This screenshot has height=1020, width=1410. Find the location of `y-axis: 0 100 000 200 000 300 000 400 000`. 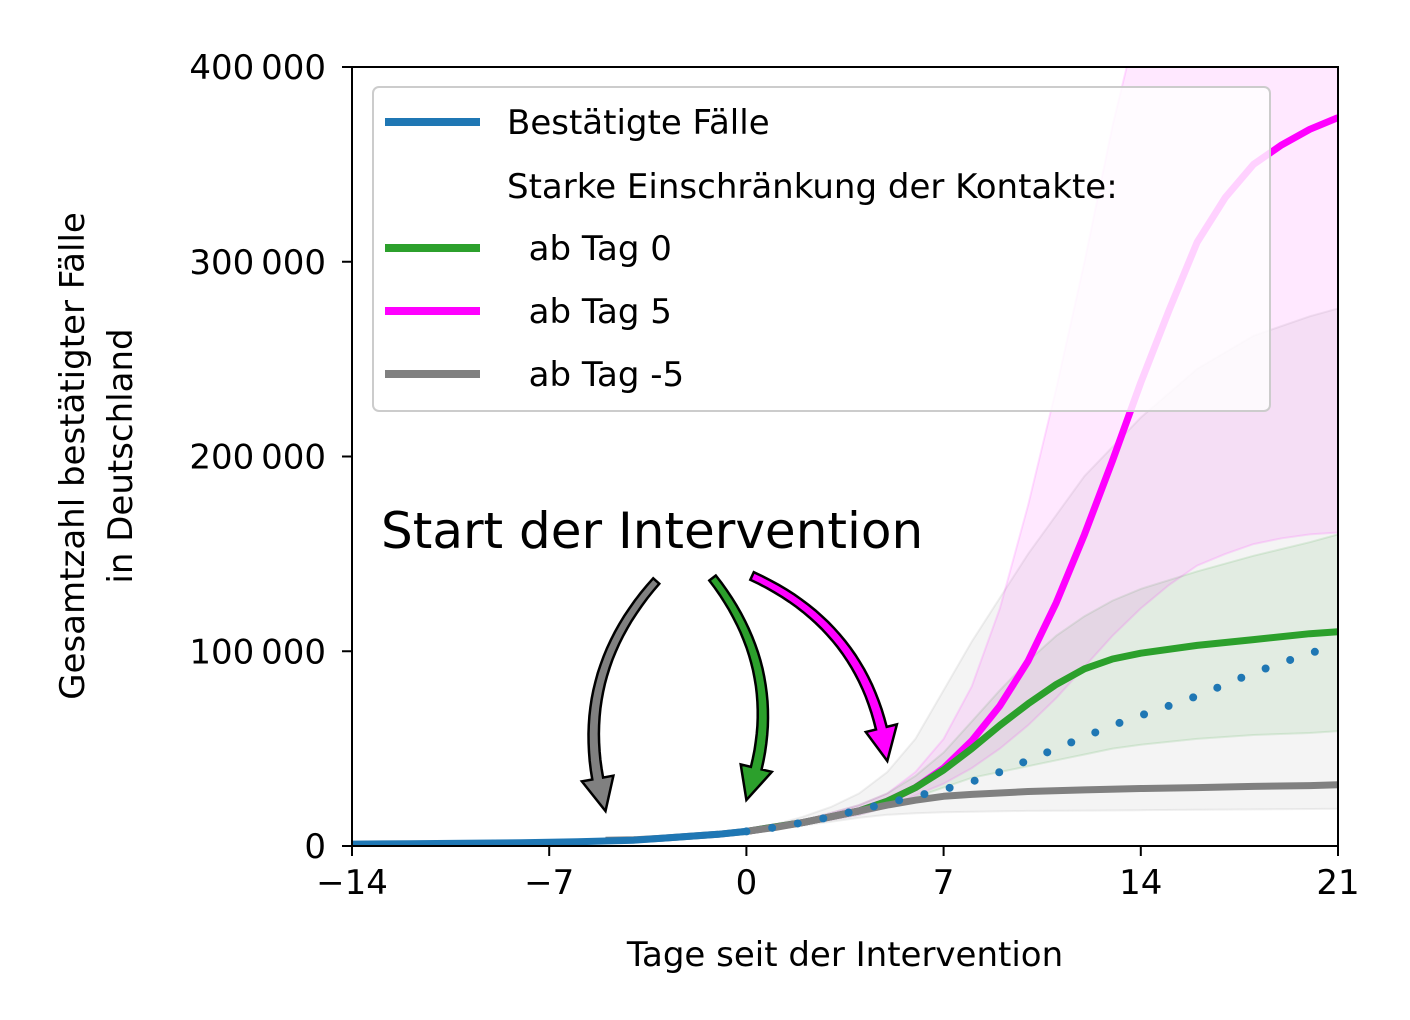

y-axis: 0 100 000 200 000 300 000 400 000 is located at coordinates (270, 457).